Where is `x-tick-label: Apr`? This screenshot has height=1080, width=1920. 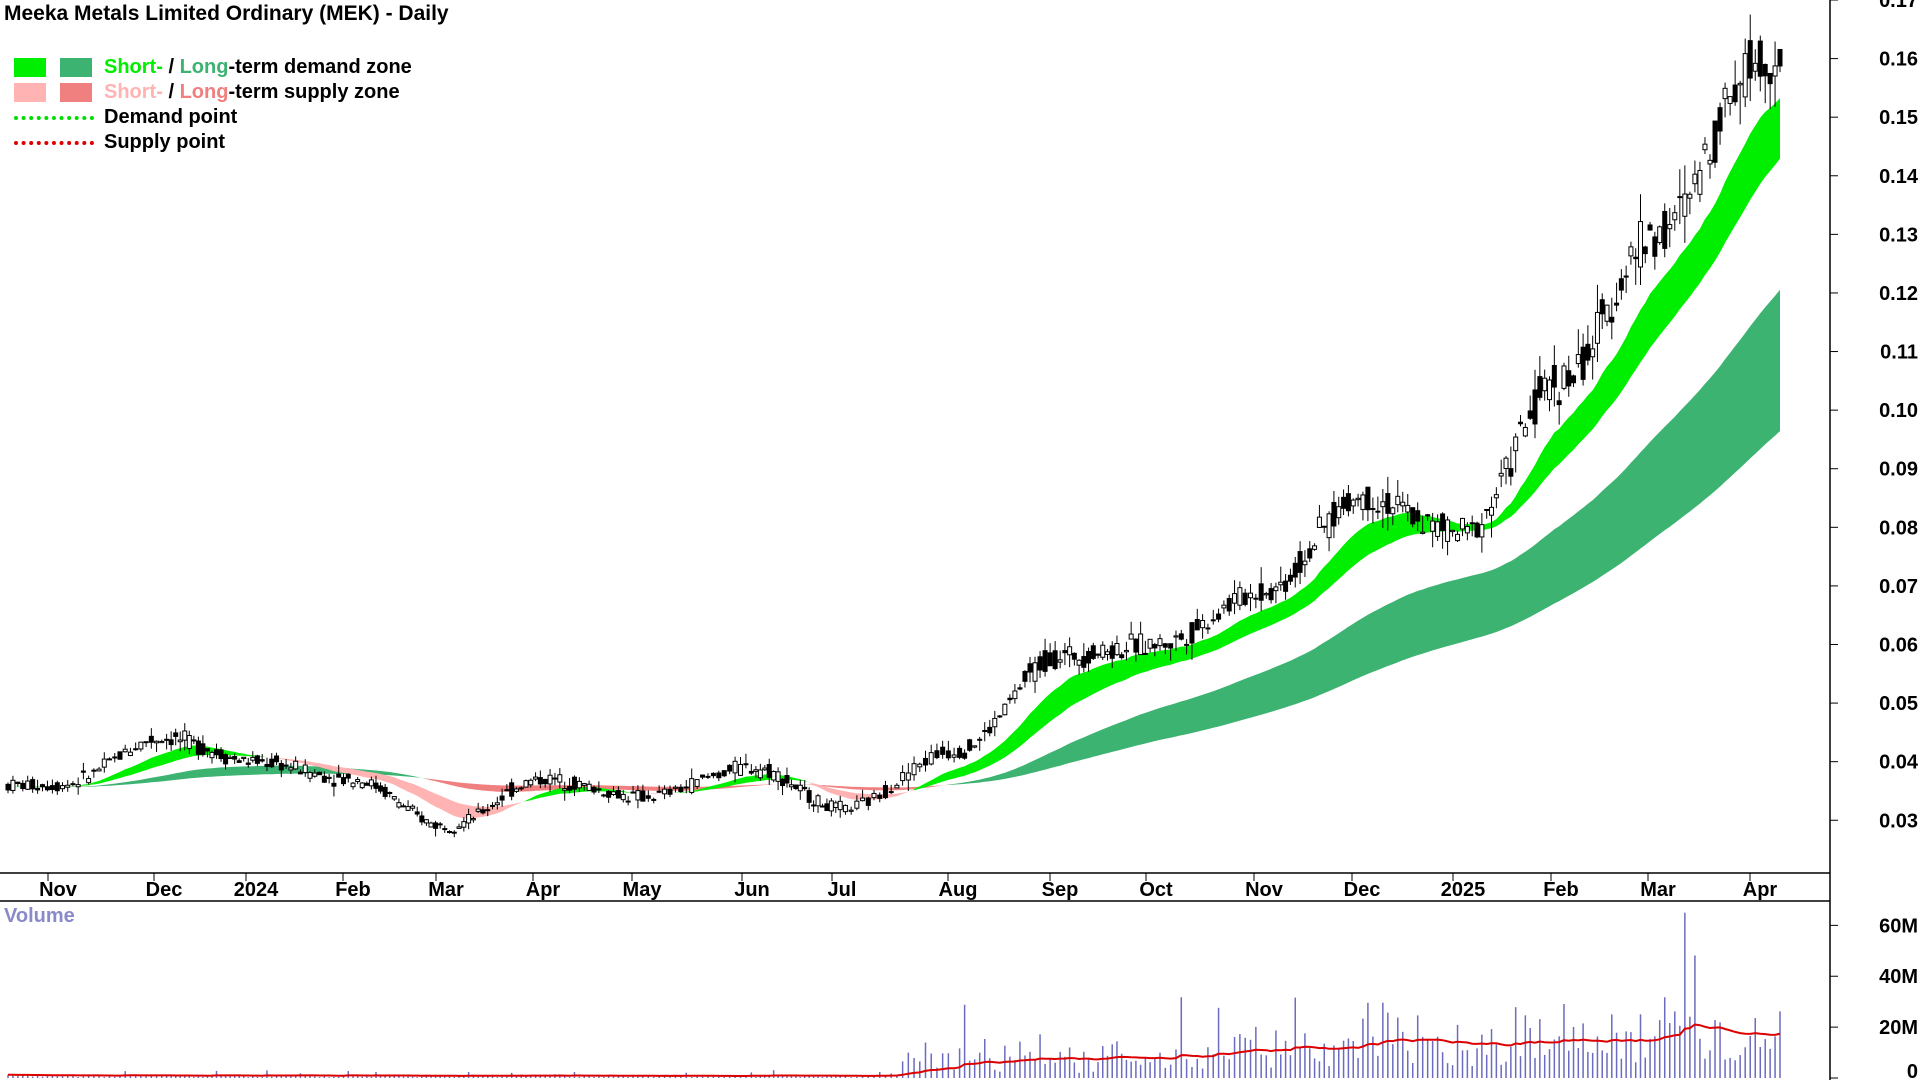 x-tick-label: Apr is located at coordinates (543, 890).